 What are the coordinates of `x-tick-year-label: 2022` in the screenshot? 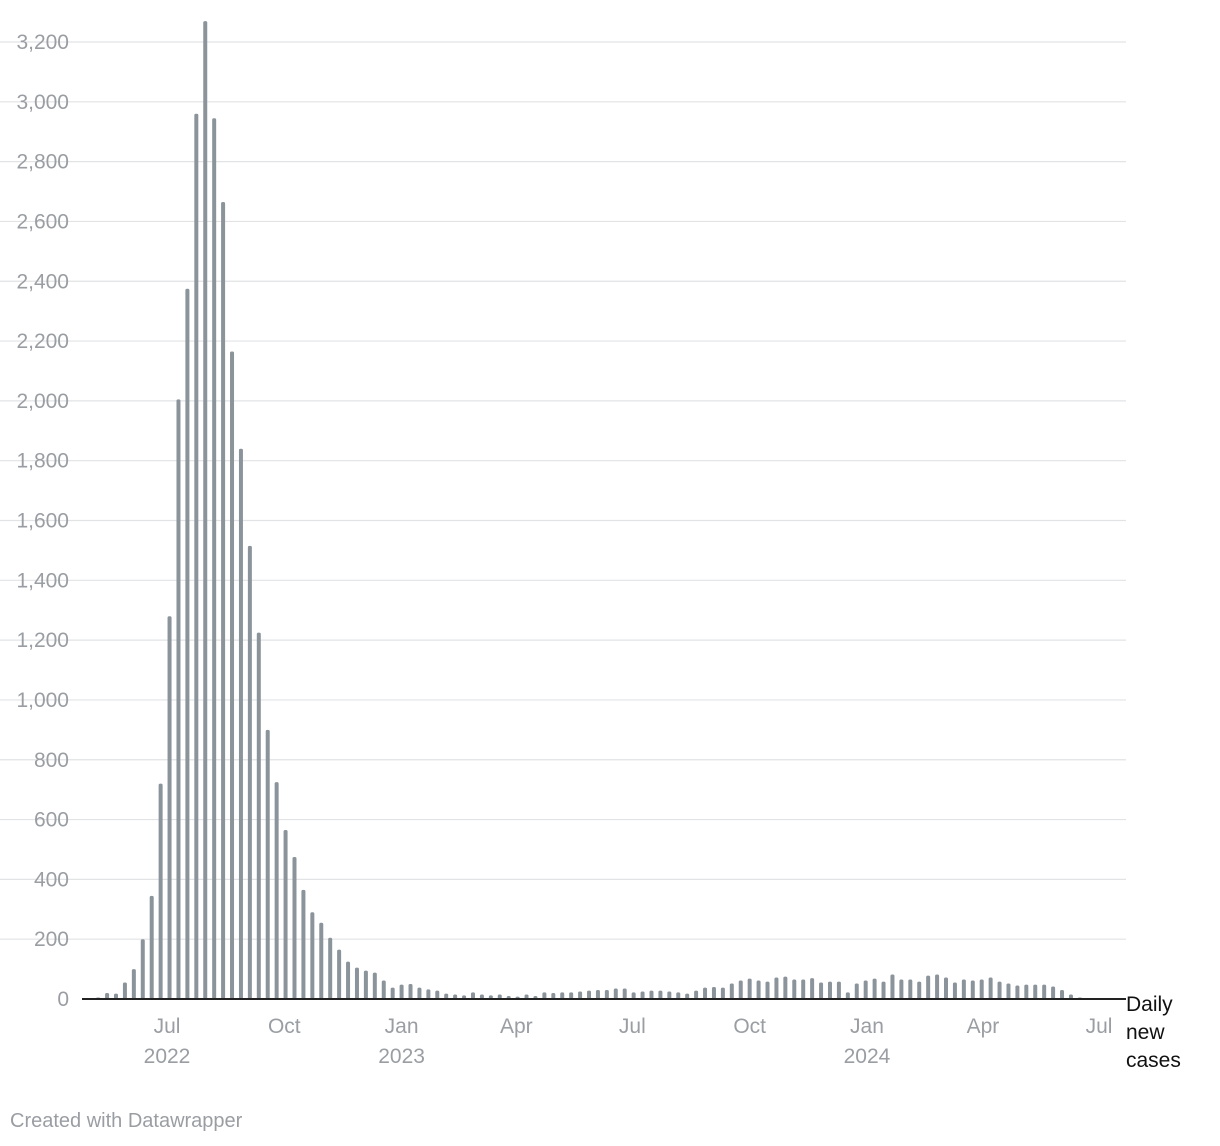 It's located at (167, 1056).